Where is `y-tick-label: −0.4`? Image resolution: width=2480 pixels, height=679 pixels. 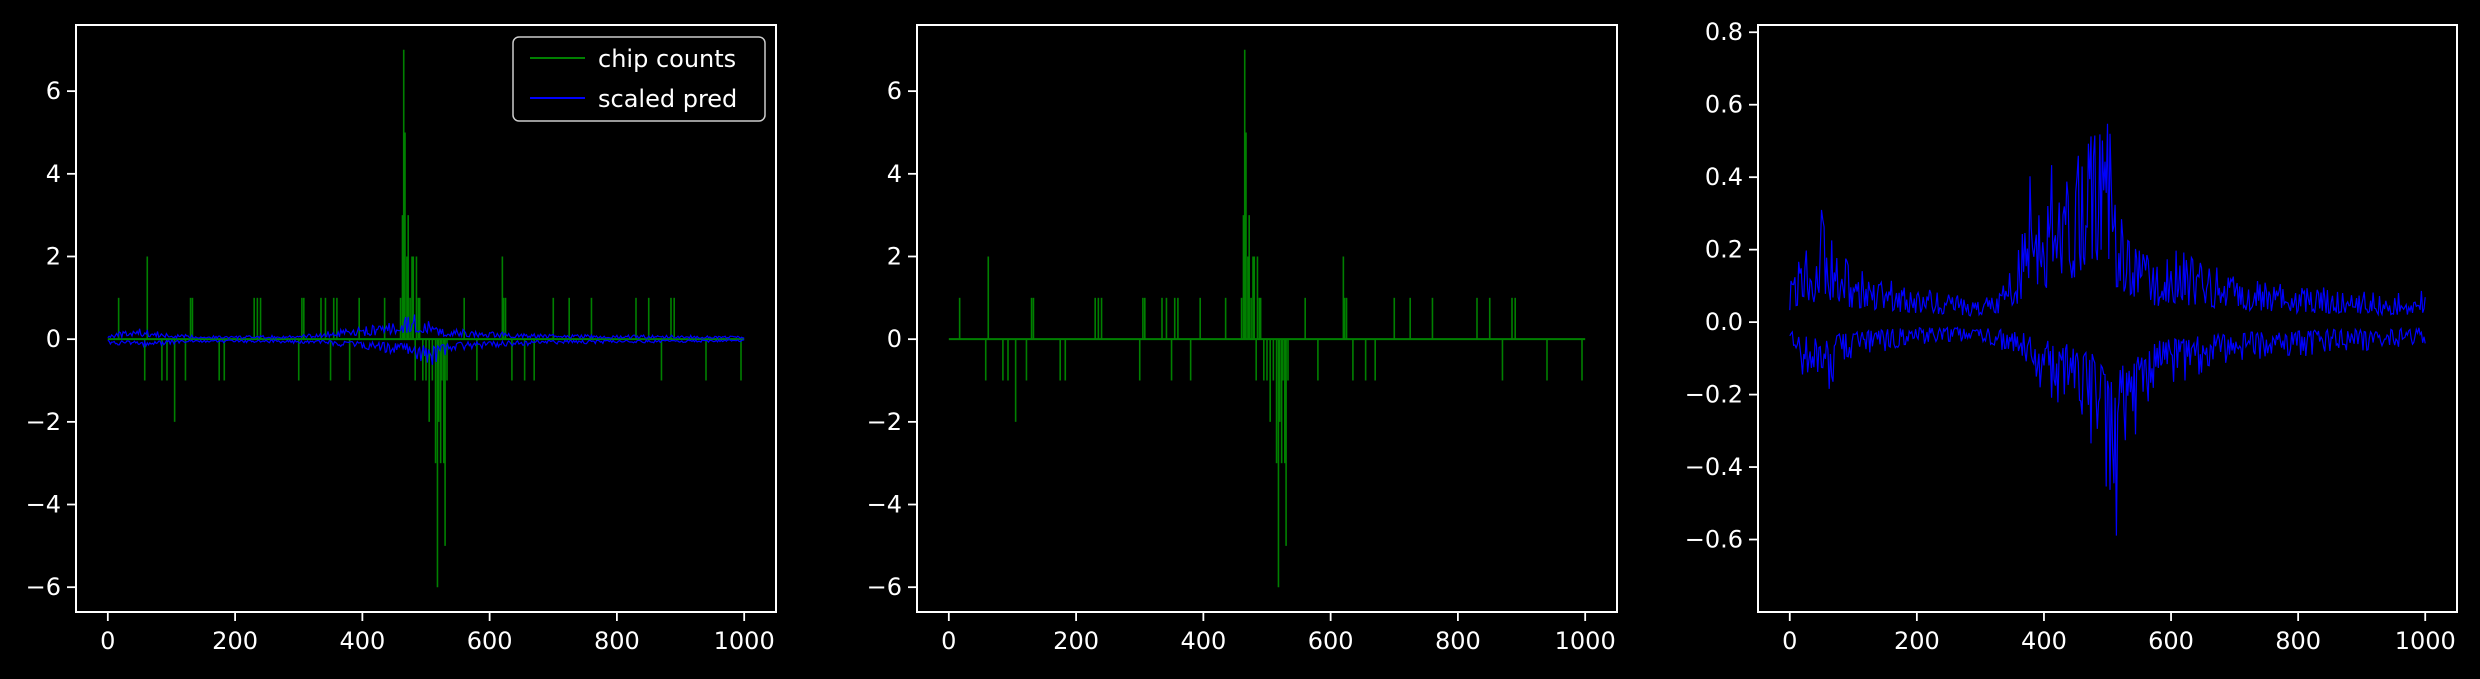
y-tick-label: −0.4 is located at coordinates (1714, 467).